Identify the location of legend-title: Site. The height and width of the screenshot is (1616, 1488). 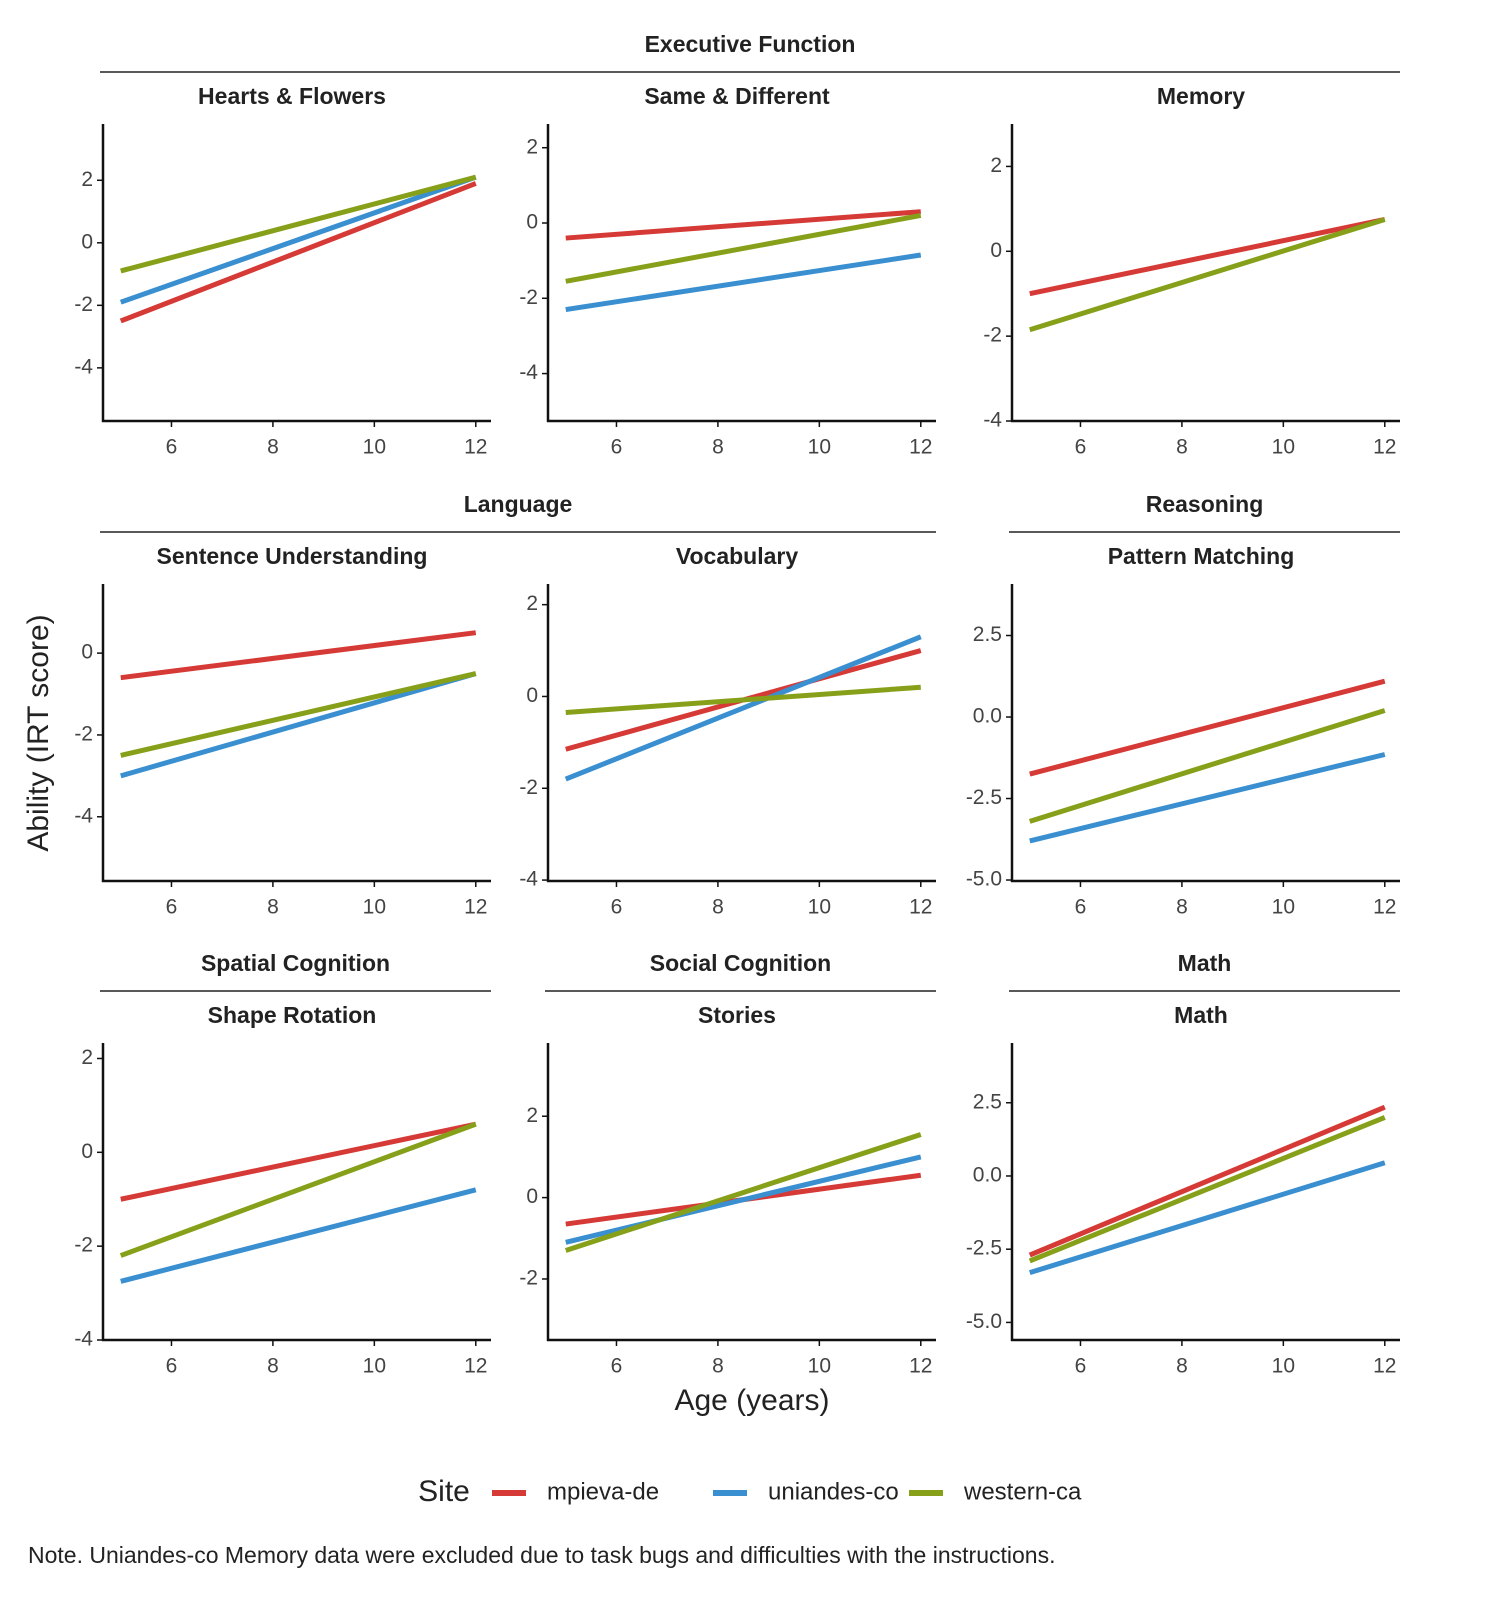
(444, 1491).